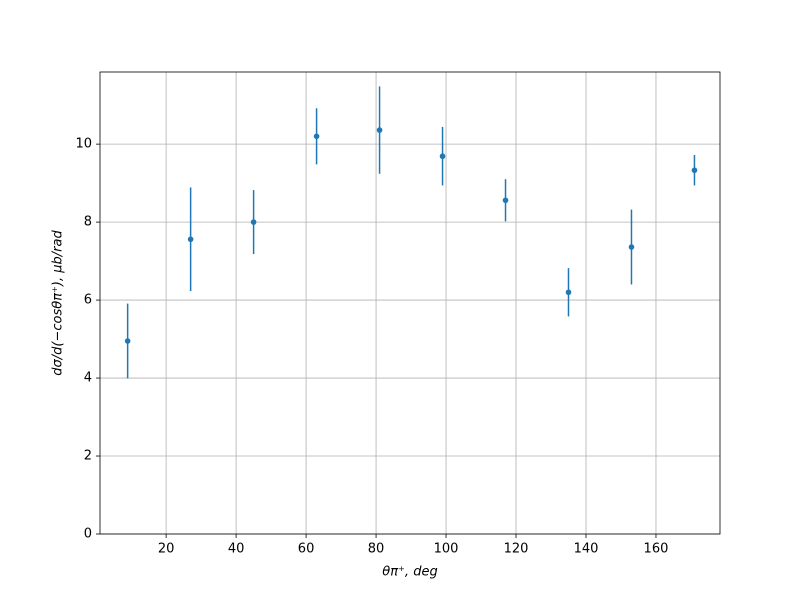 The height and width of the screenshot is (600, 800). I want to click on y-tick-label: 10, so click(83, 144).